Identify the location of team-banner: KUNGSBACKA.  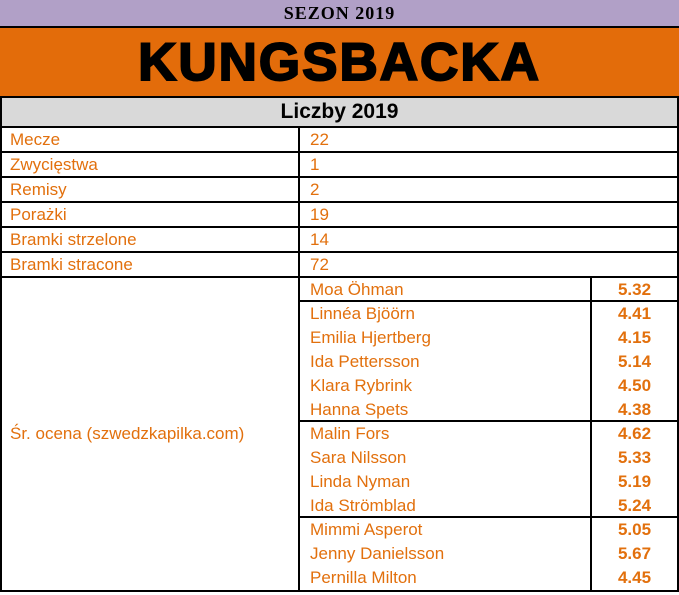
(339, 63).